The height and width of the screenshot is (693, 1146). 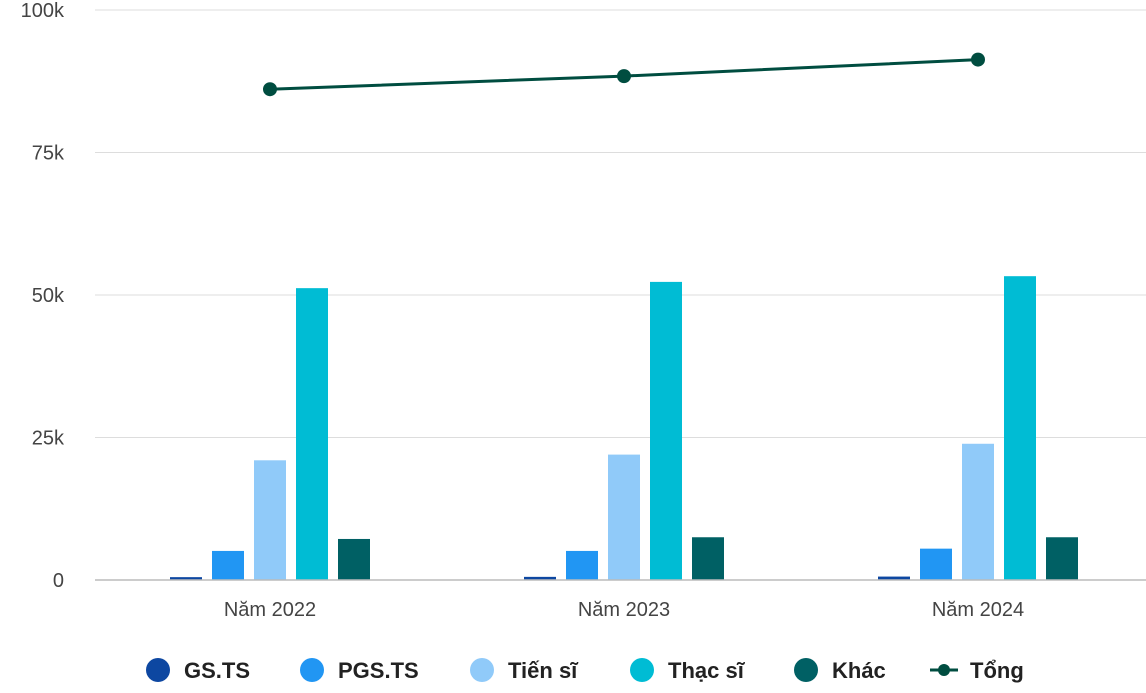 I want to click on legend-item-khac: Khác, so click(x=840, y=670).